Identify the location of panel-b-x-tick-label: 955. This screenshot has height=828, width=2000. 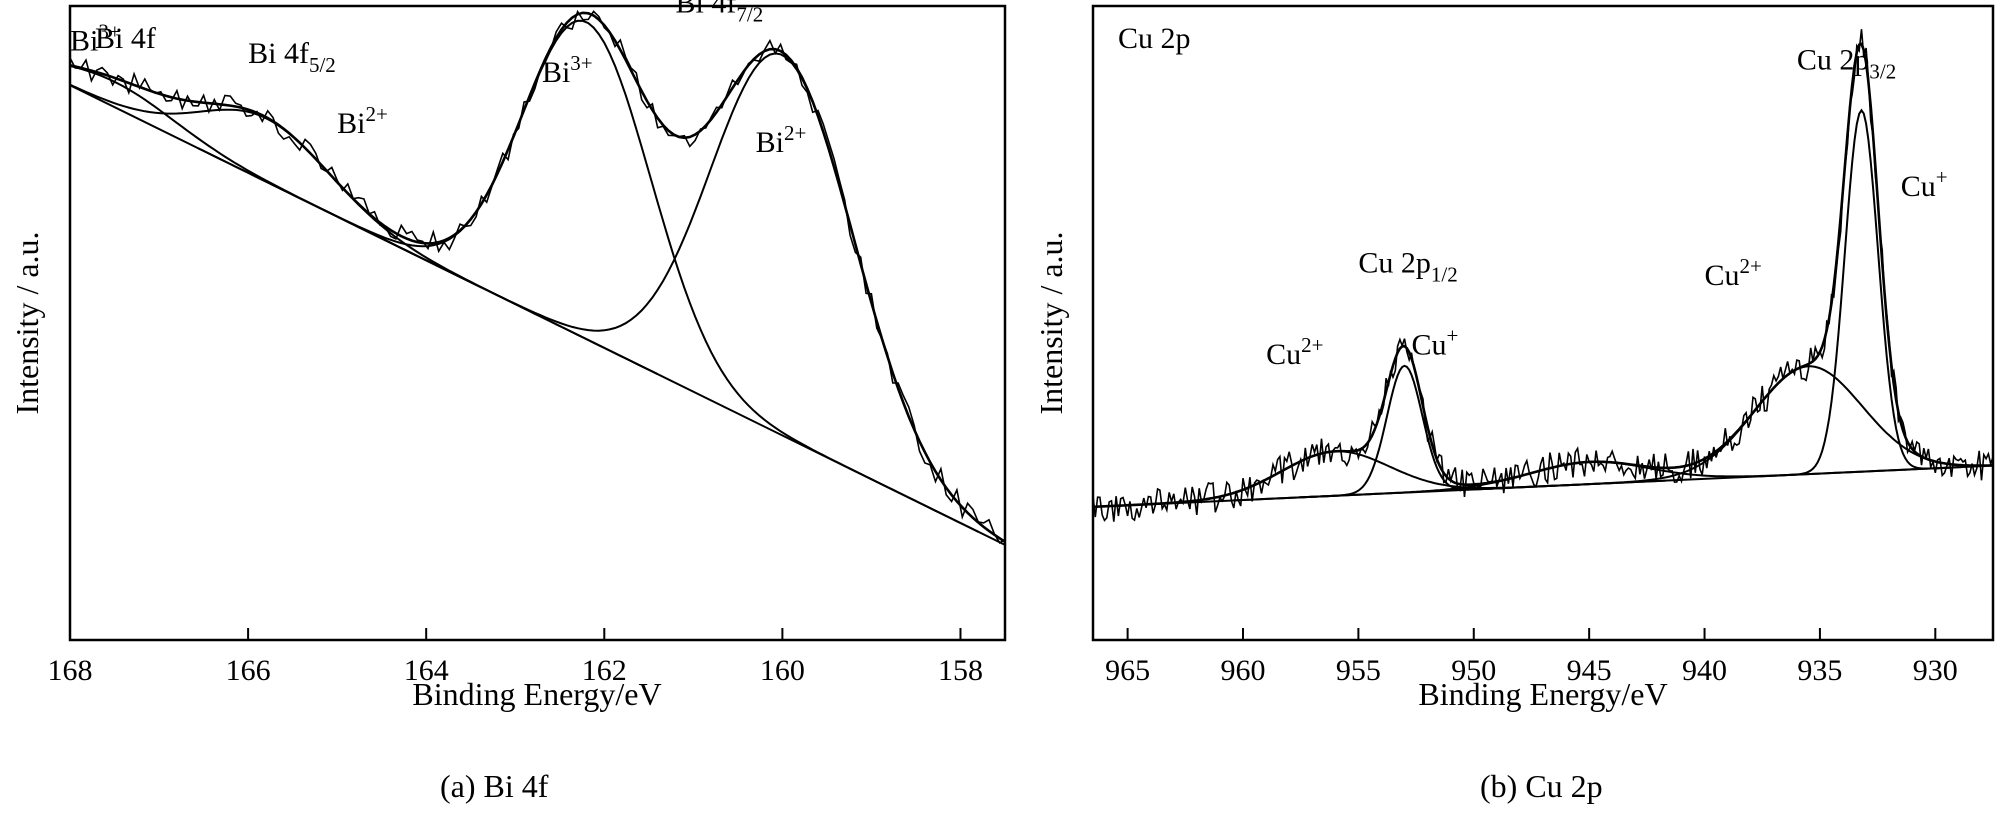
(1358, 670).